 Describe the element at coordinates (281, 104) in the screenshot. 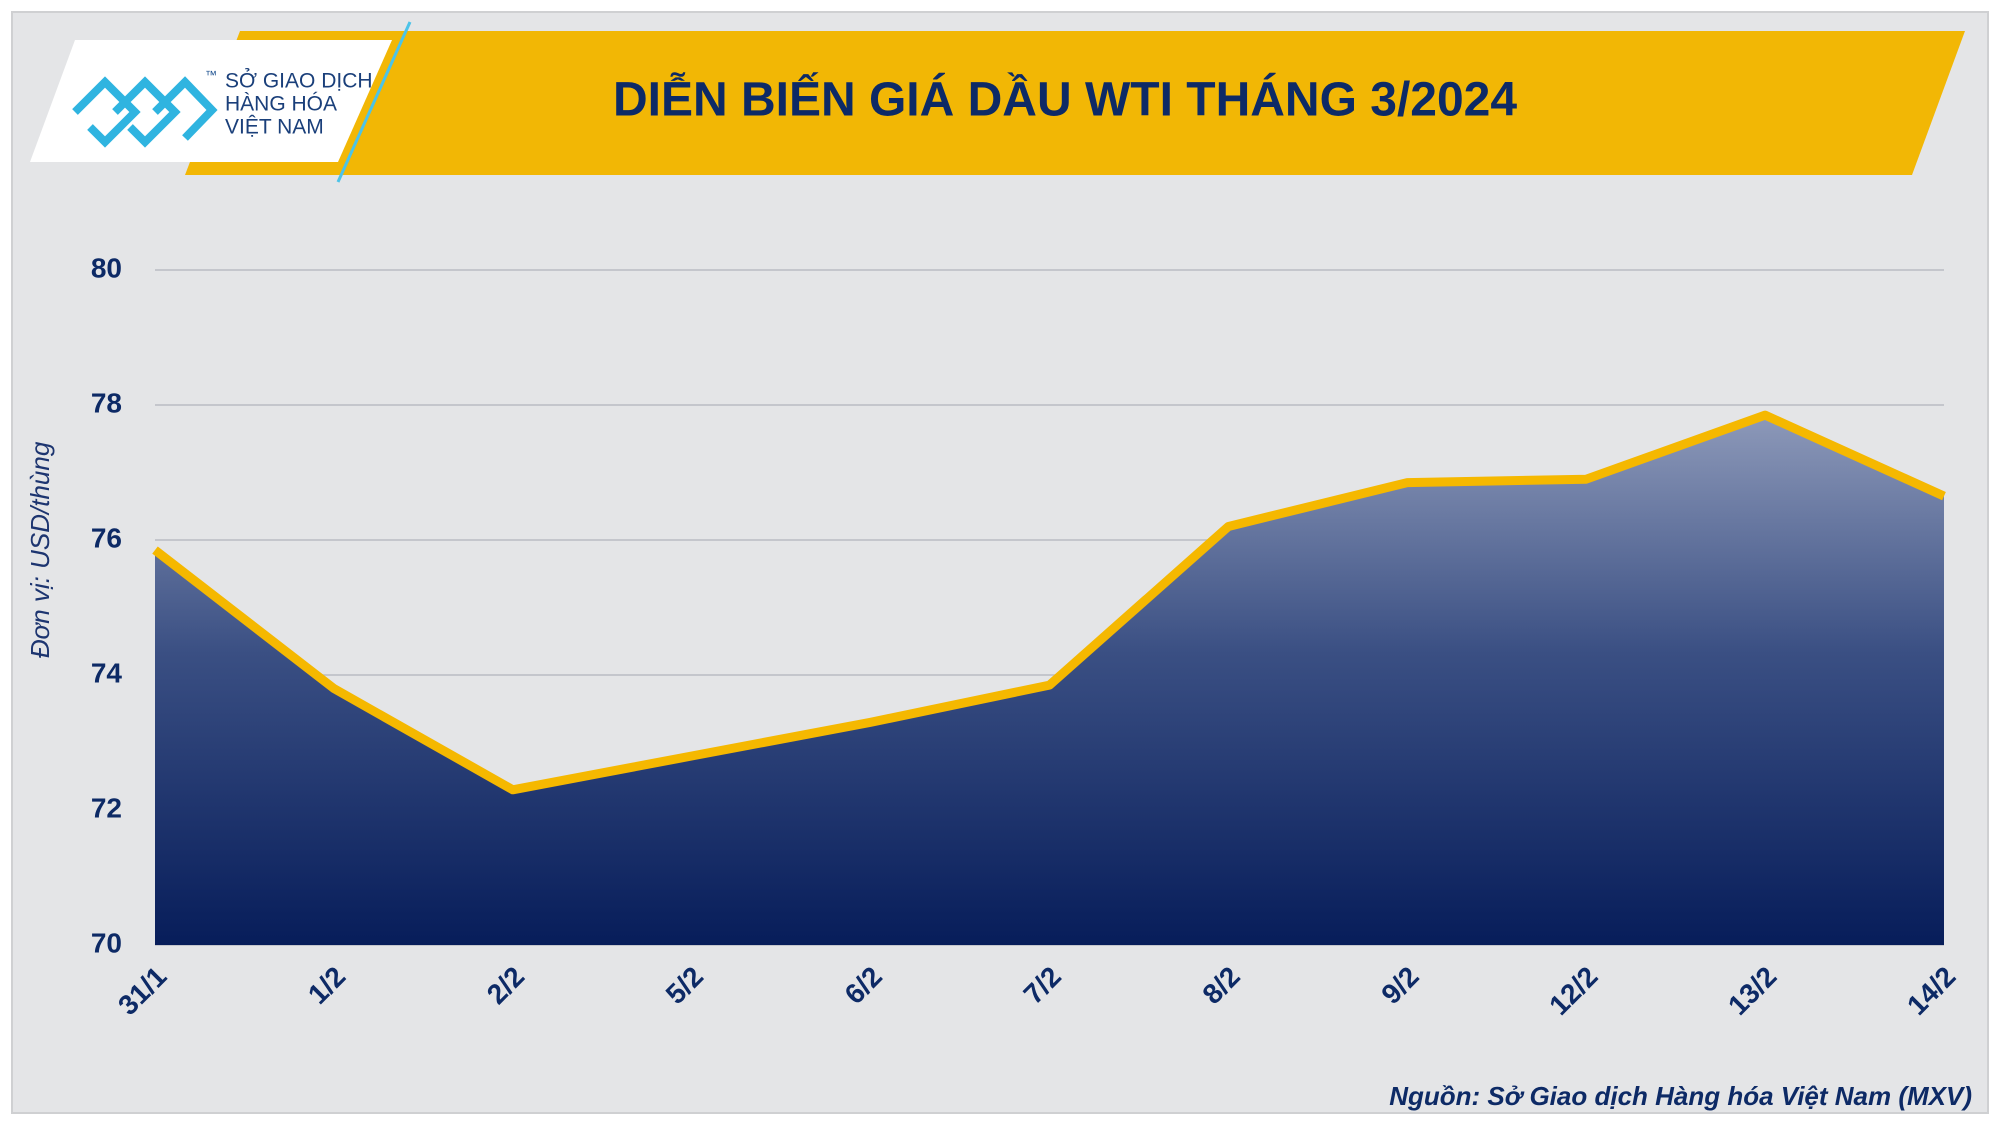

I see `logo-text: HÀNG HÓA` at that location.